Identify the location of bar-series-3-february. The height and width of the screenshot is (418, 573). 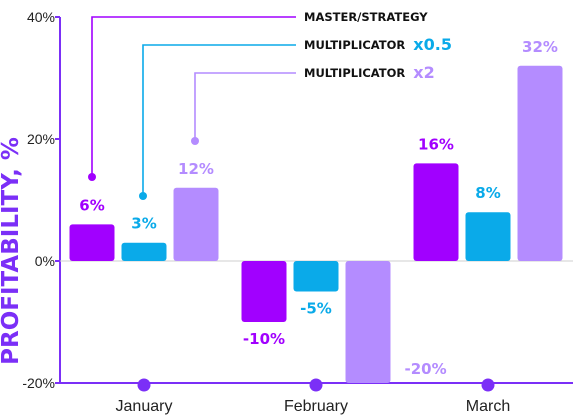
(368, 322).